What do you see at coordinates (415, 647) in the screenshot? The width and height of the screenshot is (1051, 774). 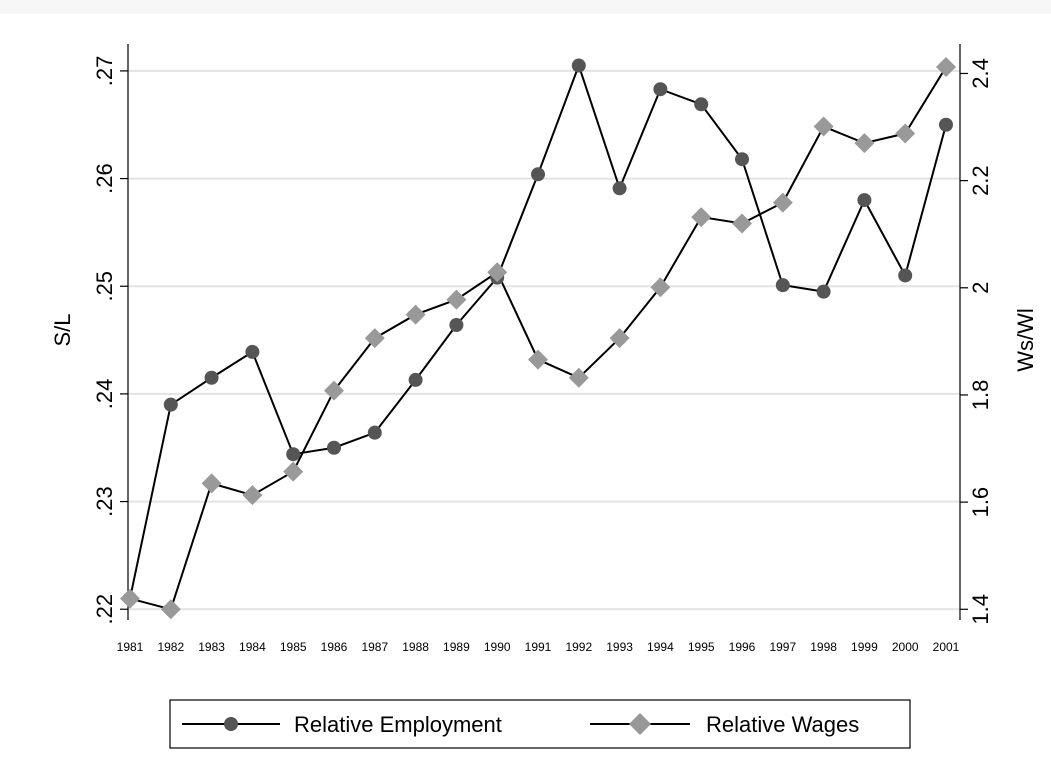 I see `x-tick-label: 1988` at bounding box center [415, 647].